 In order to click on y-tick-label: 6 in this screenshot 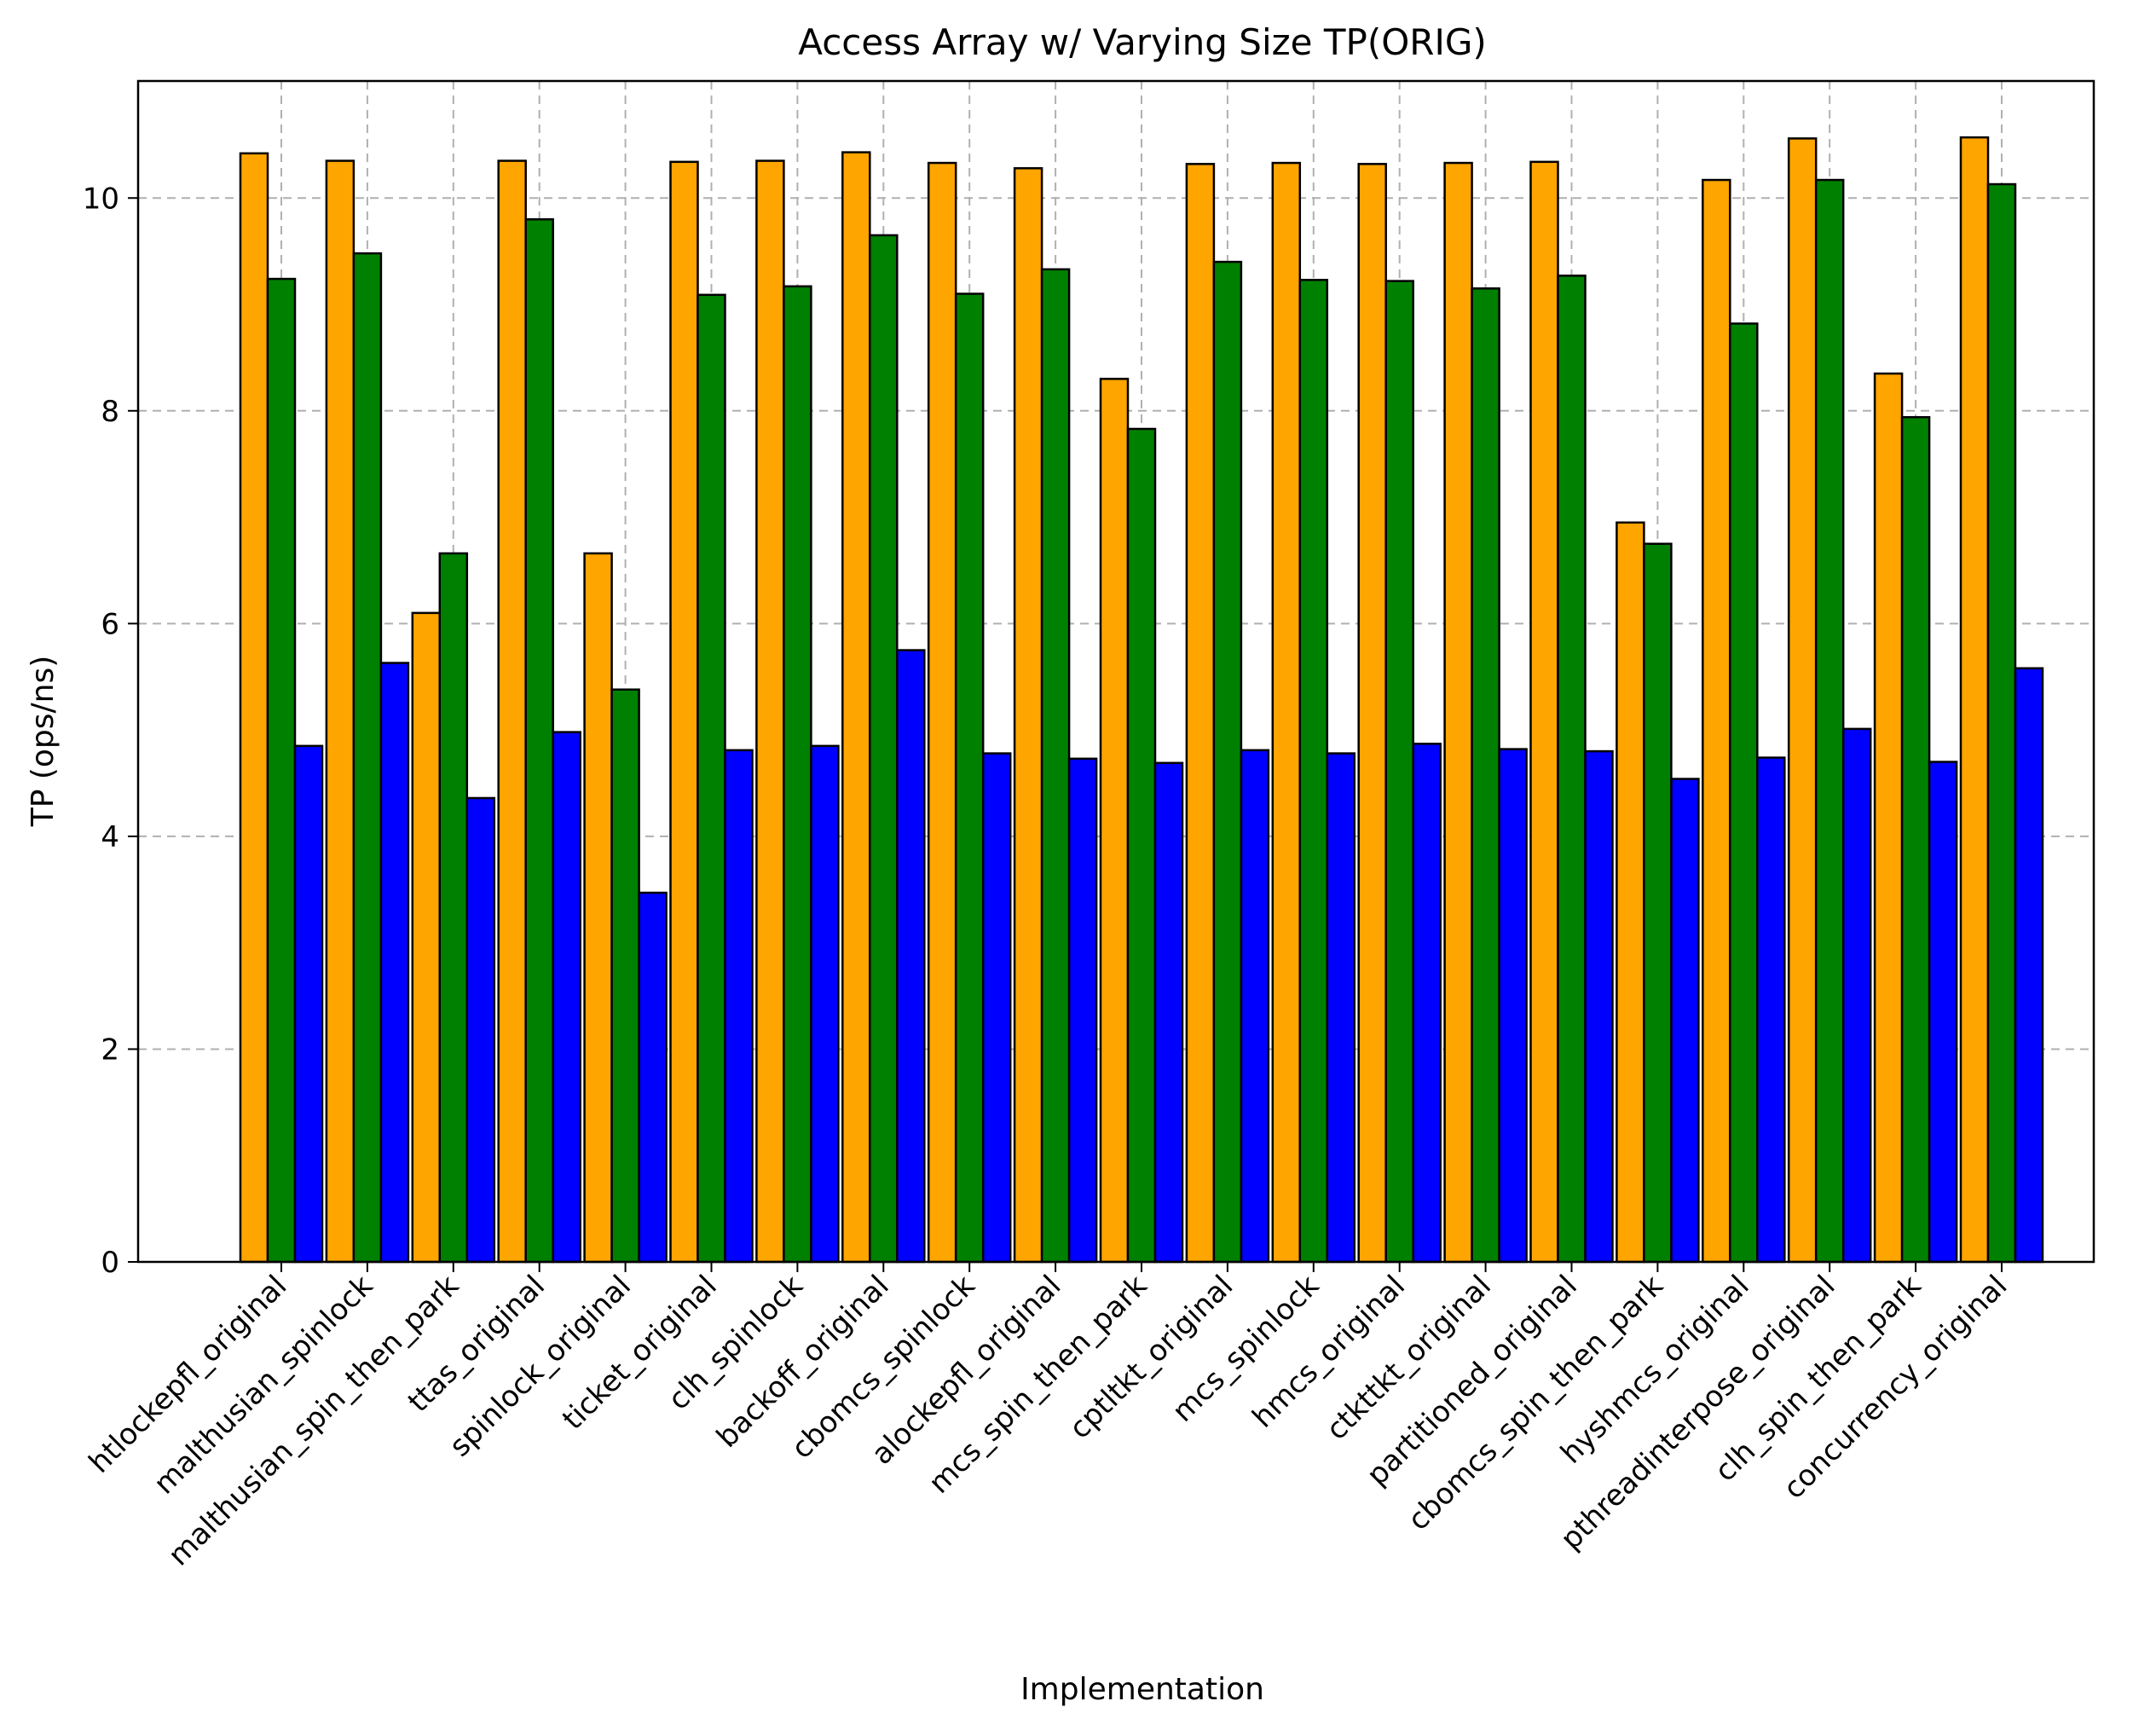, I will do `click(110, 624)`.